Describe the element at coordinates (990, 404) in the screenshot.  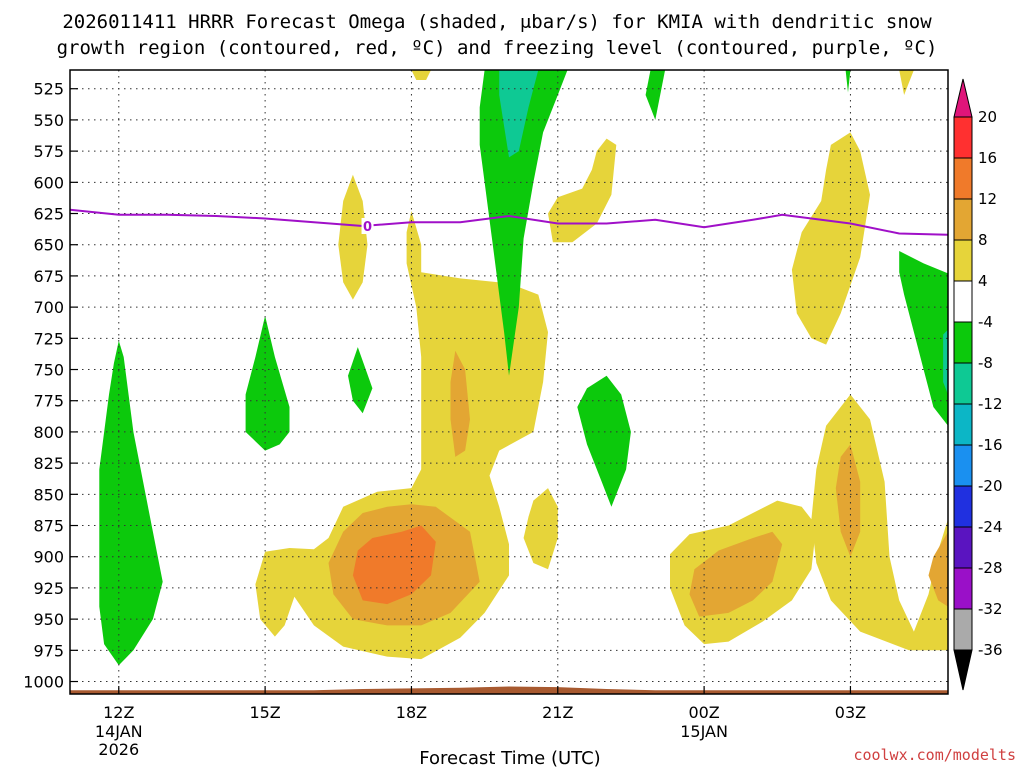
I see `colorbar-label-7: -12` at that location.